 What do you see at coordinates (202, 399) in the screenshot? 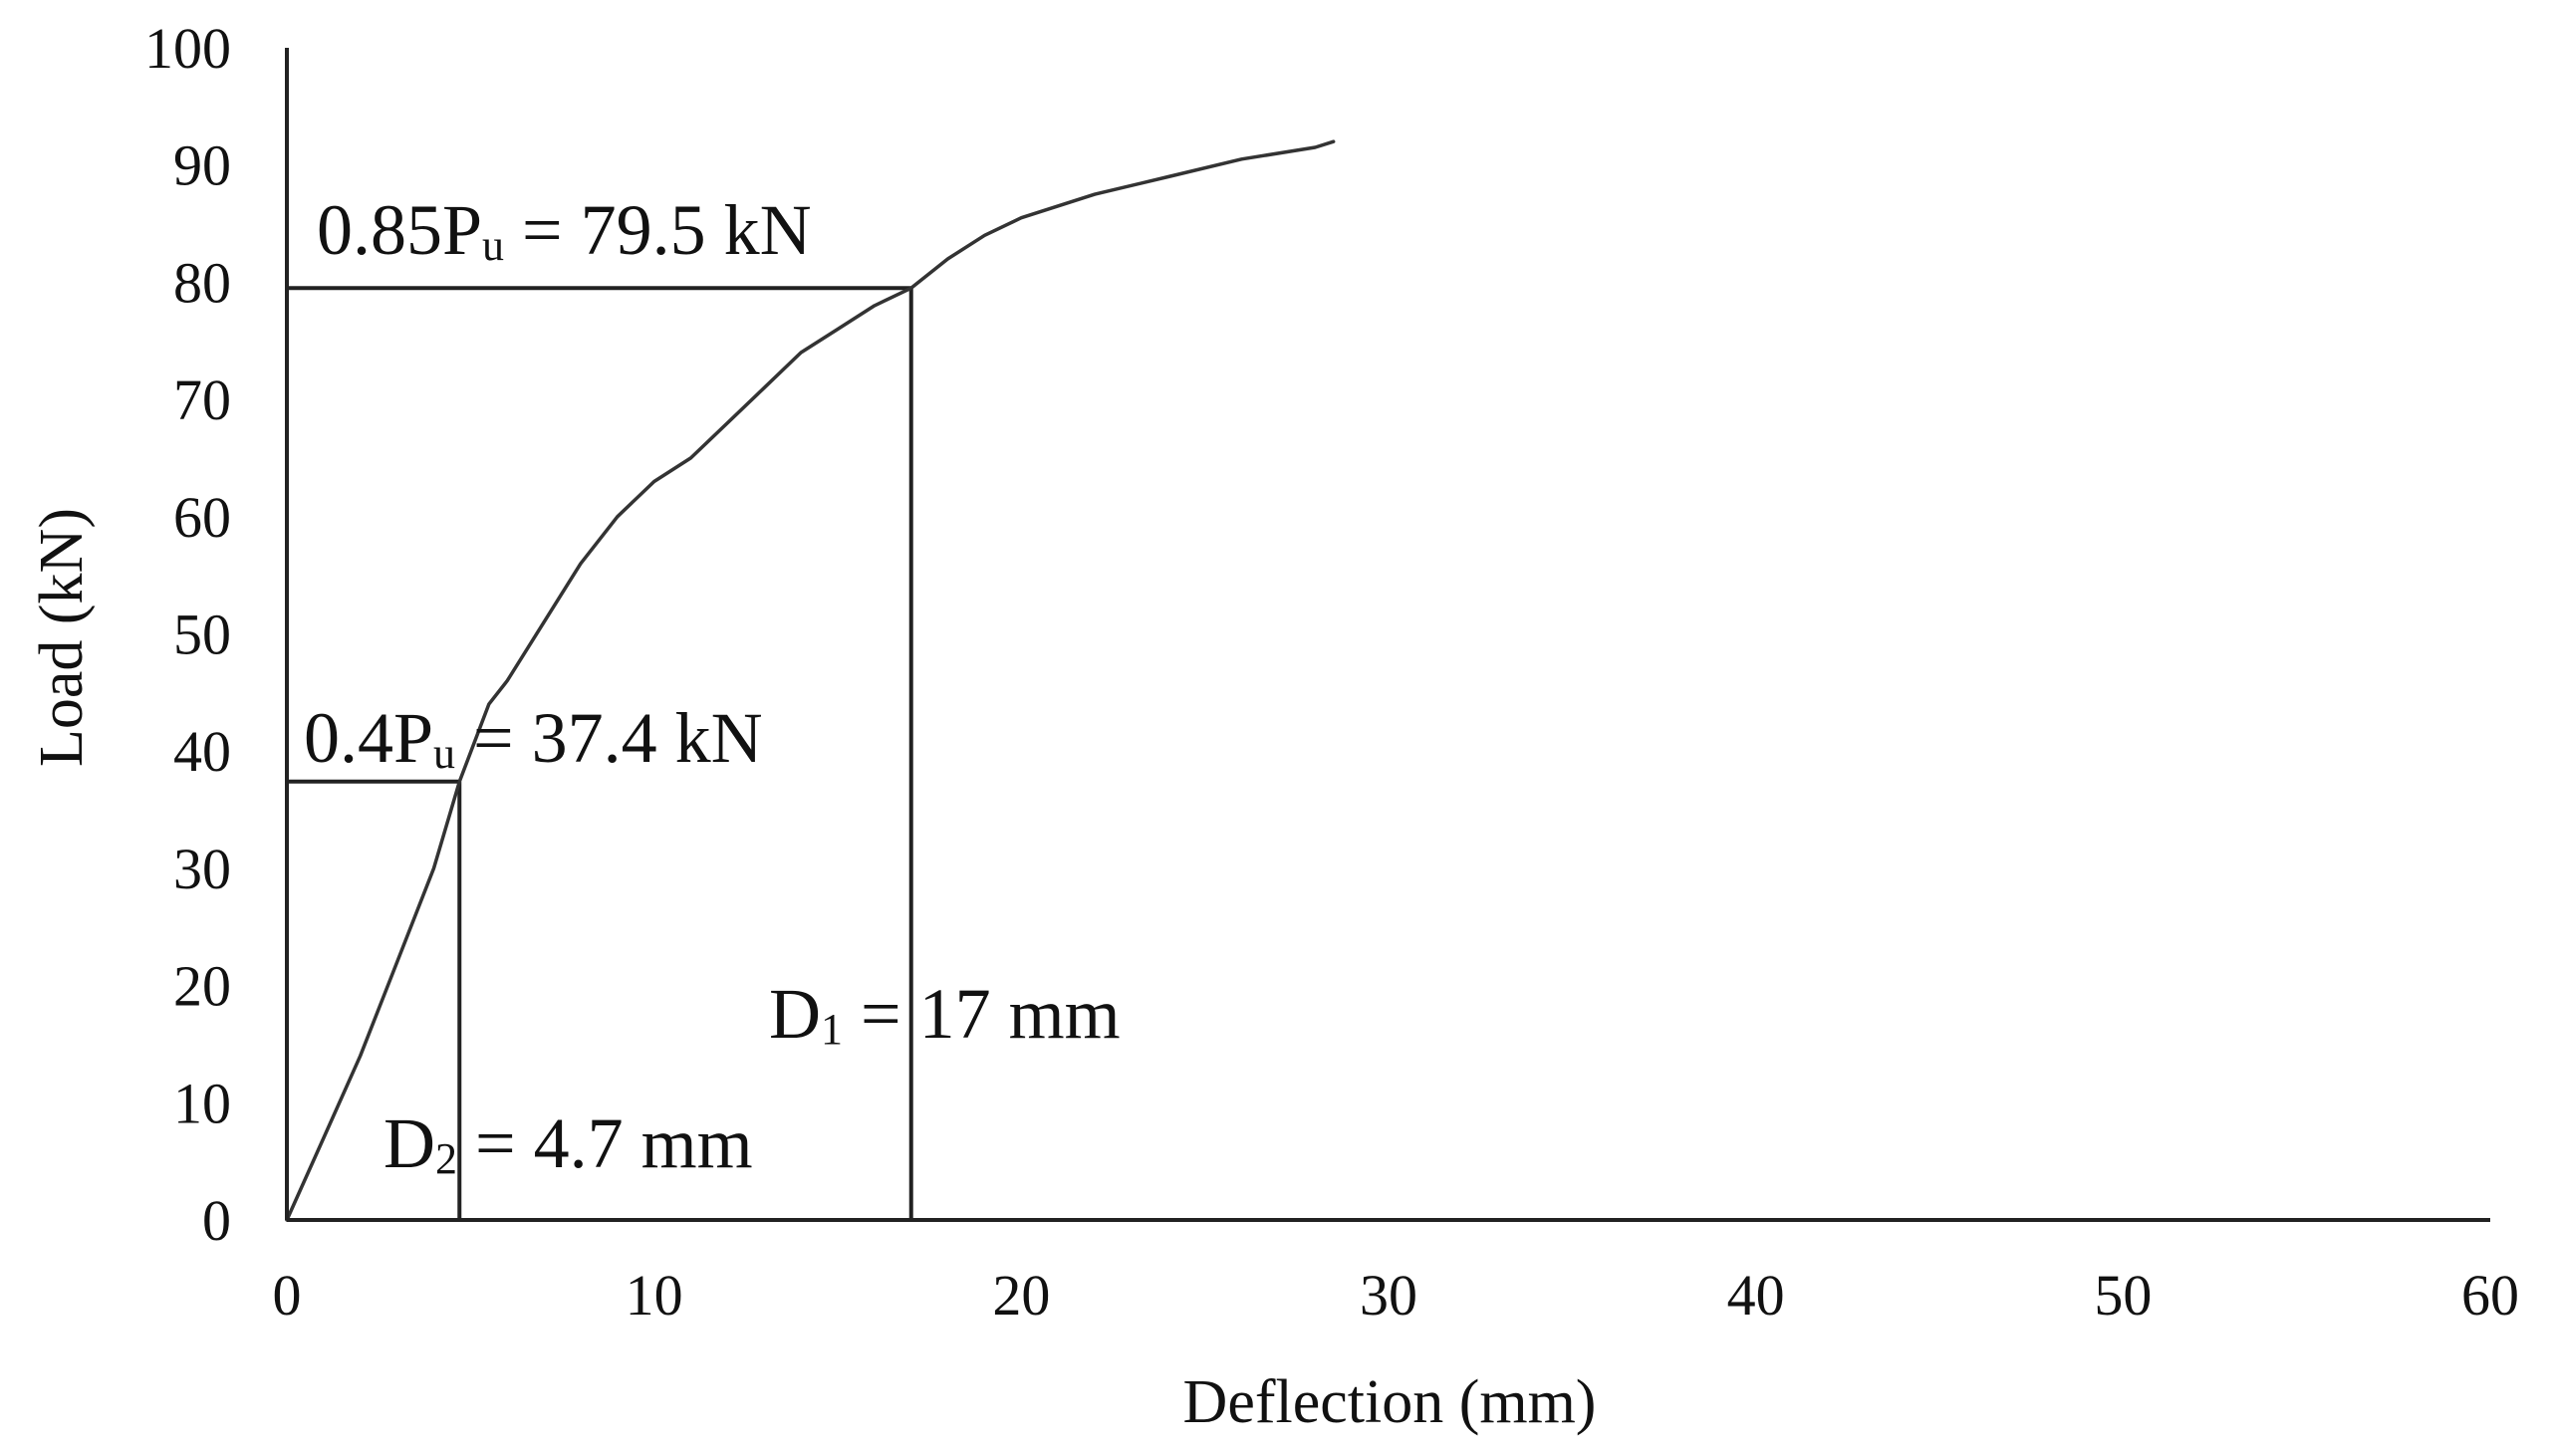
I see `y-tick-label: 70` at bounding box center [202, 399].